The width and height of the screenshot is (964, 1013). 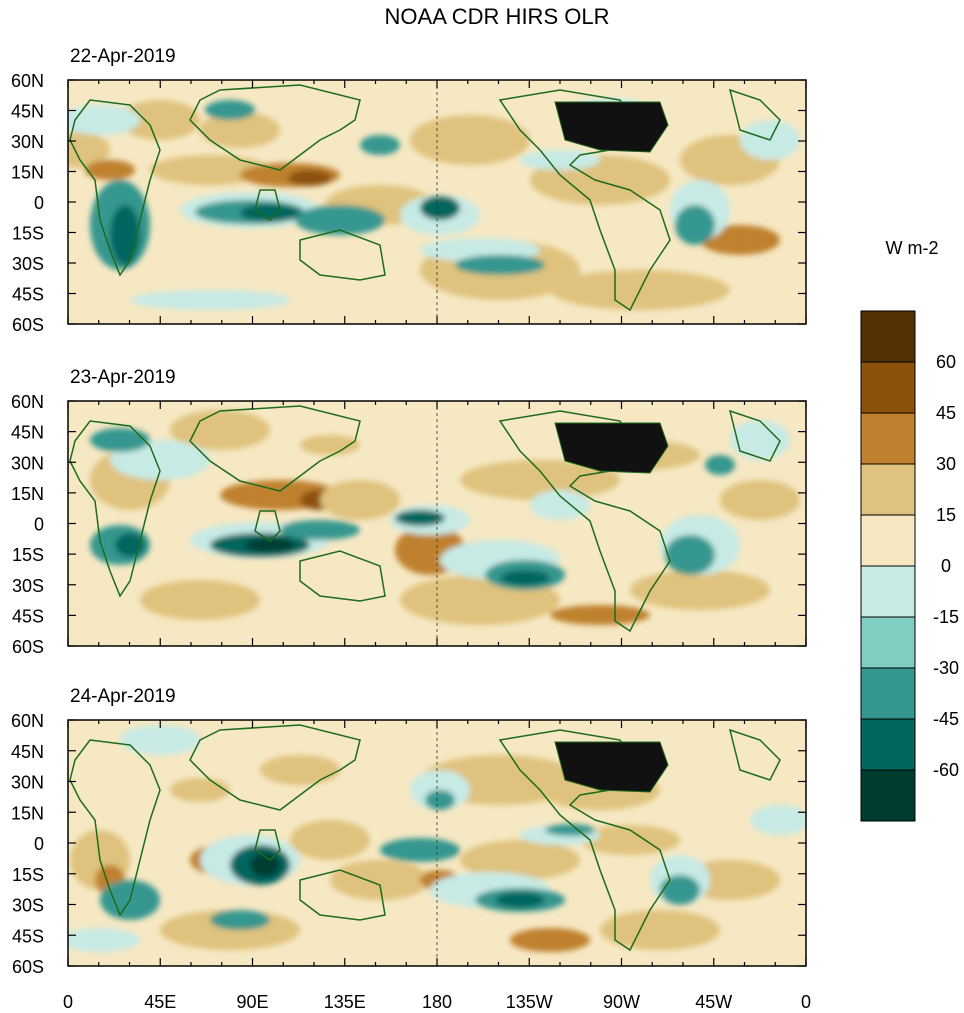 I want to click on lon-axis-labels: 0 45E 90E 135E 180 135W 90W 45W 0, so click(x=437, y=1002).